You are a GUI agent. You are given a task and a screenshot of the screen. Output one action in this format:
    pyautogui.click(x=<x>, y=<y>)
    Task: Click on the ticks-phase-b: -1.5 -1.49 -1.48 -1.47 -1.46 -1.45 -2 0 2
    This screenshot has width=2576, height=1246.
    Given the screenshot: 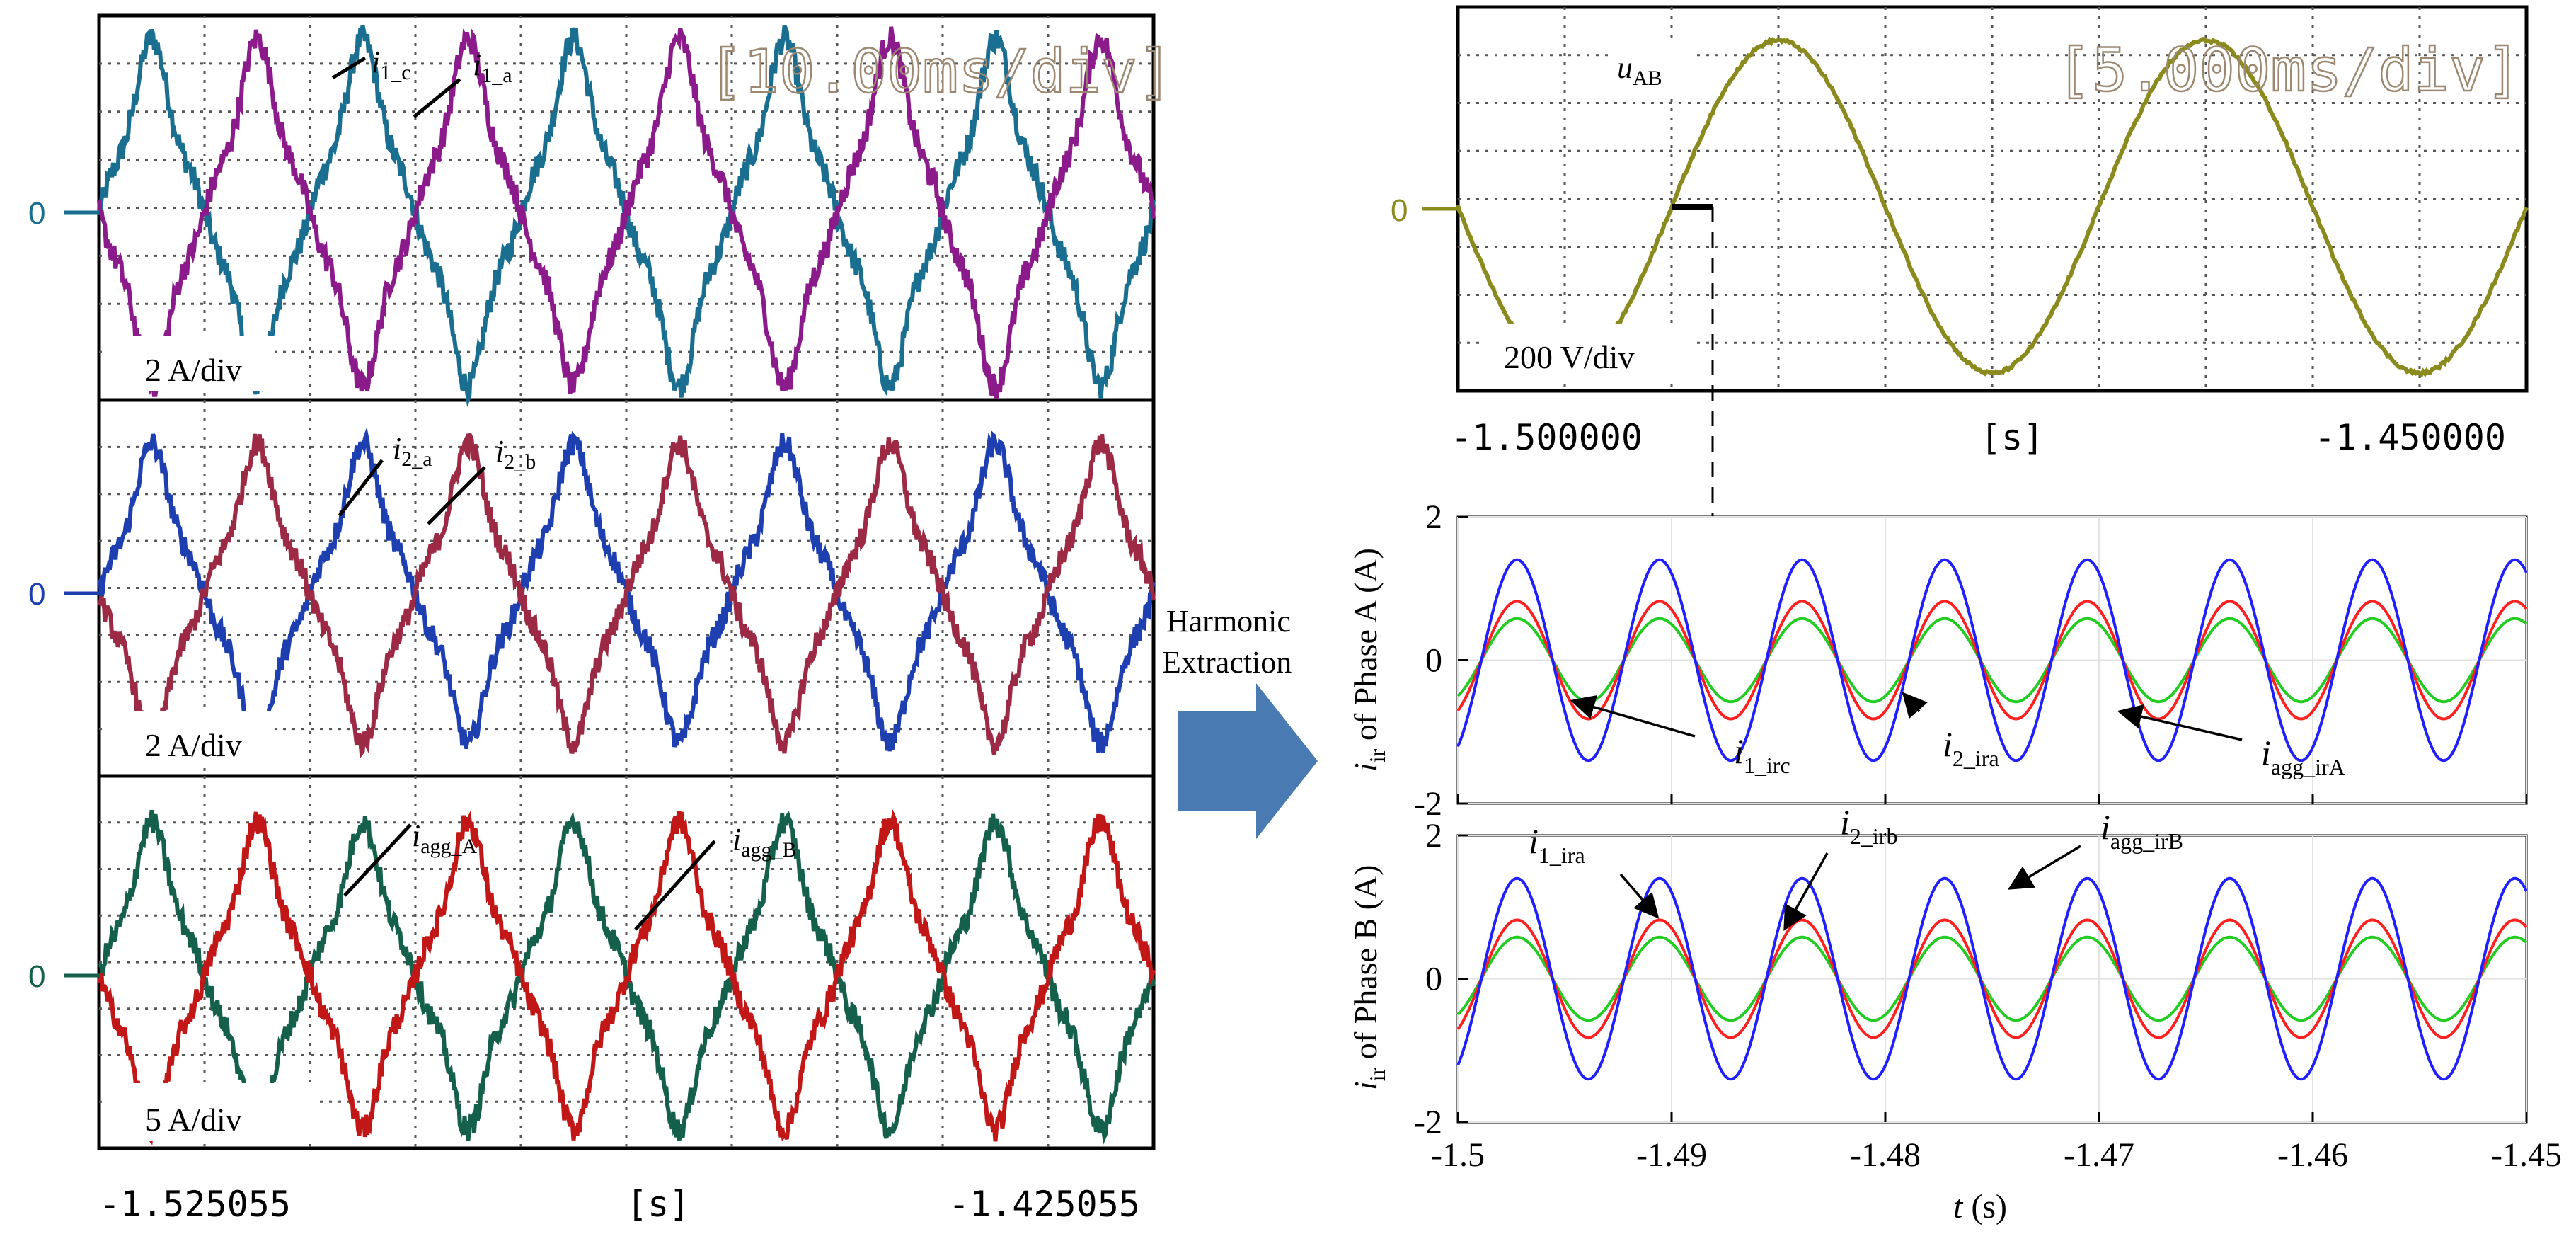 What is the action you would take?
    pyautogui.click(x=1988, y=996)
    